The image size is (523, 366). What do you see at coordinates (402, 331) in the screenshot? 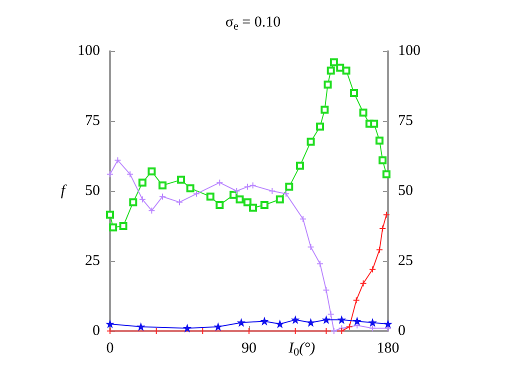
I see `y2-tick-label: 0` at bounding box center [402, 331].